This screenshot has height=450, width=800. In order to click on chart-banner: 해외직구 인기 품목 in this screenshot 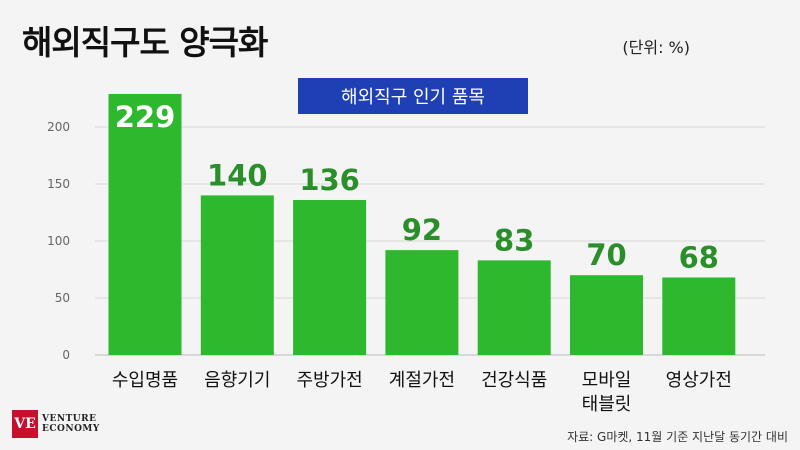, I will do `click(413, 96)`.